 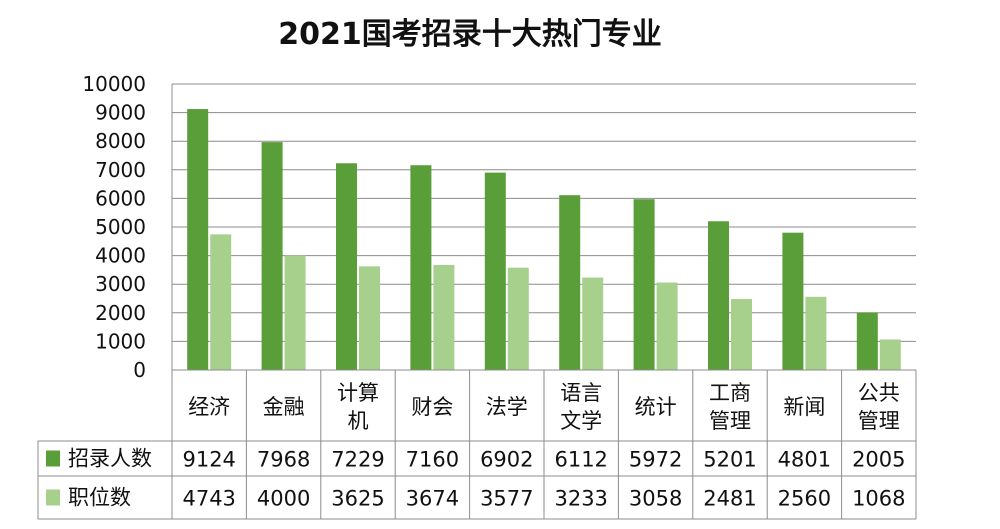 I want to click on table-cell-value: 6112, so click(x=580, y=460).